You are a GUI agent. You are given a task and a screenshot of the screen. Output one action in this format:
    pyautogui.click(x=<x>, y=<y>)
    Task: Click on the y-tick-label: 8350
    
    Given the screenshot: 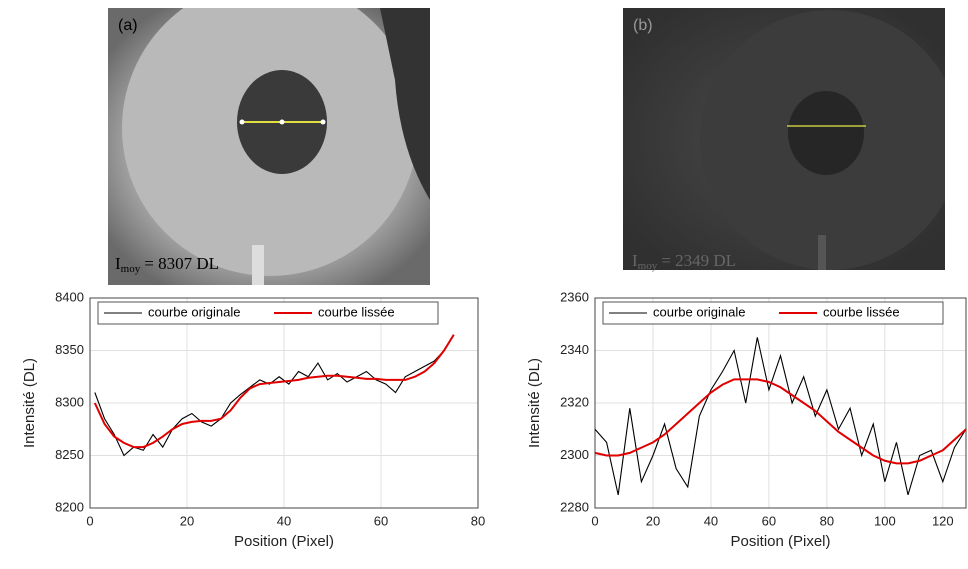 What is the action you would take?
    pyautogui.click(x=69, y=349)
    